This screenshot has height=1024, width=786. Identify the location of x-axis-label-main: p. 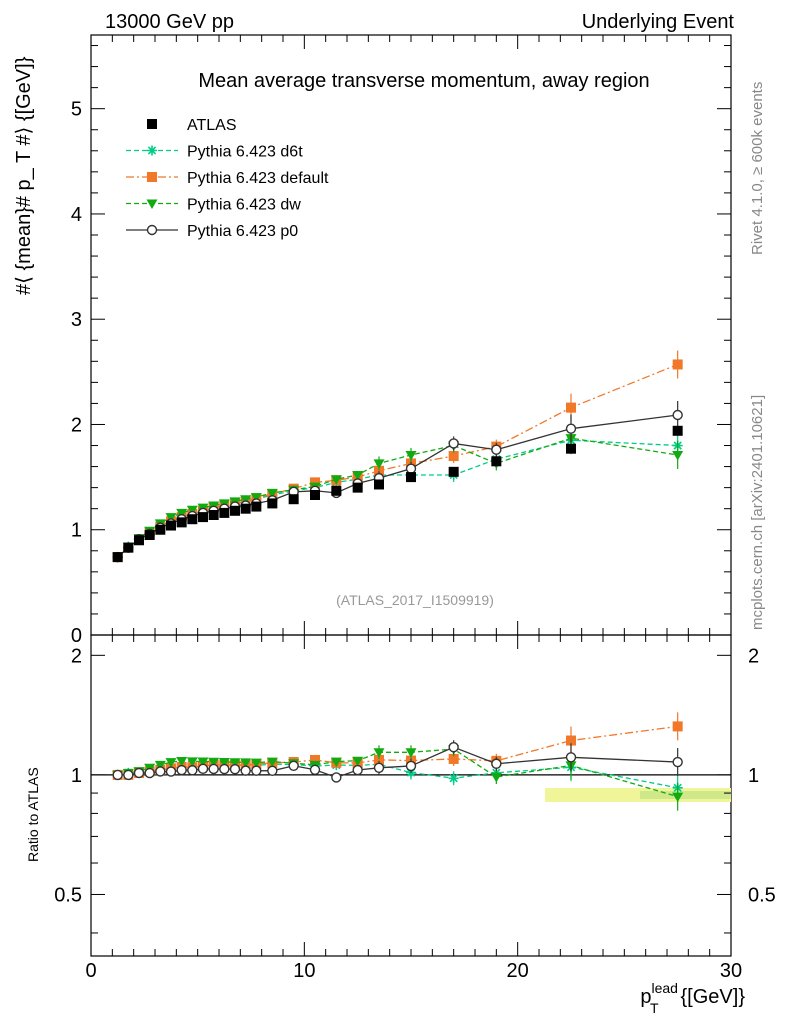
(645, 997).